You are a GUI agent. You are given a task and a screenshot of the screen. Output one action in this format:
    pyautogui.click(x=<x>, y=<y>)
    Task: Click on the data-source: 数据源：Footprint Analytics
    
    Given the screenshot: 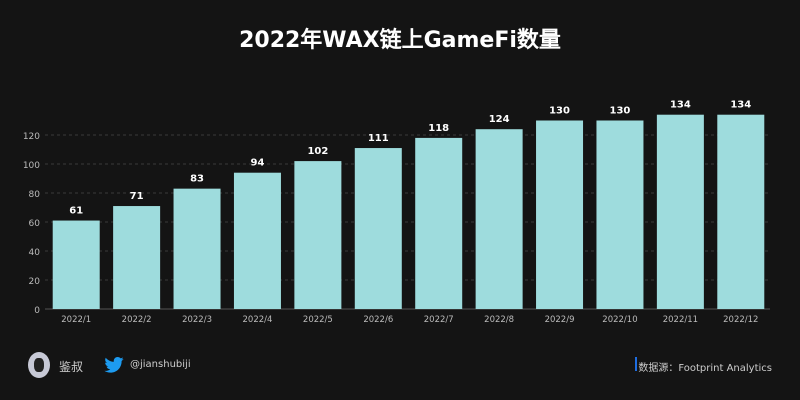 What is the action you would take?
    pyautogui.click(x=705, y=368)
    